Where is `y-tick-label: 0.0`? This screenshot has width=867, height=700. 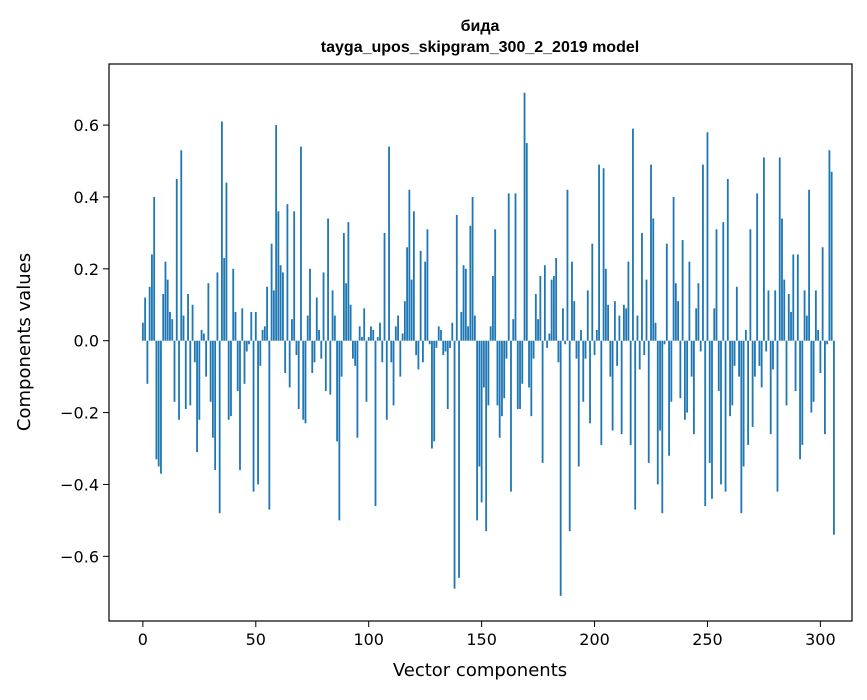 y-tick-label: 0.0 is located at coordinates (86, 341).